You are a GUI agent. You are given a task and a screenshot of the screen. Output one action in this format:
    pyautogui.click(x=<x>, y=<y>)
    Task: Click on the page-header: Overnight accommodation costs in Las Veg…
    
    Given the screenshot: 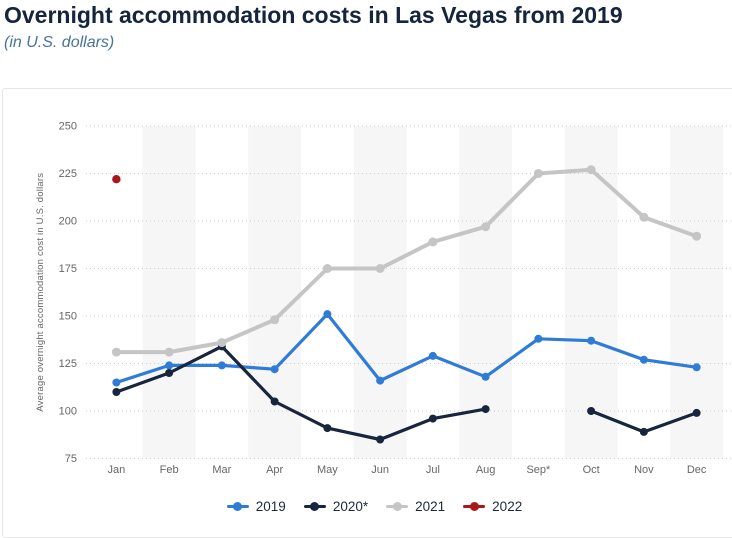 What is the action you would take?
    pyautogui.click(x=366, y=26)
    